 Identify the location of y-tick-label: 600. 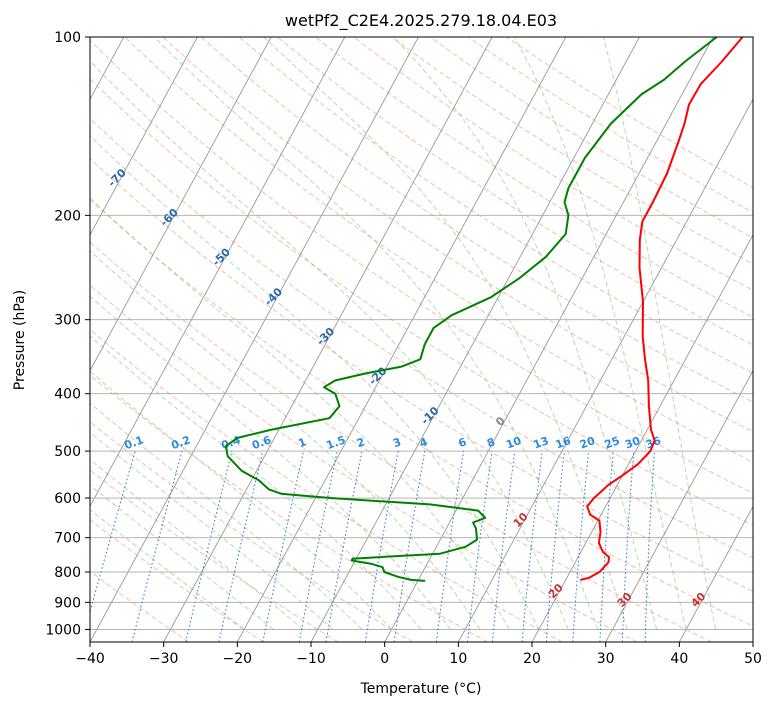
(67, 499).